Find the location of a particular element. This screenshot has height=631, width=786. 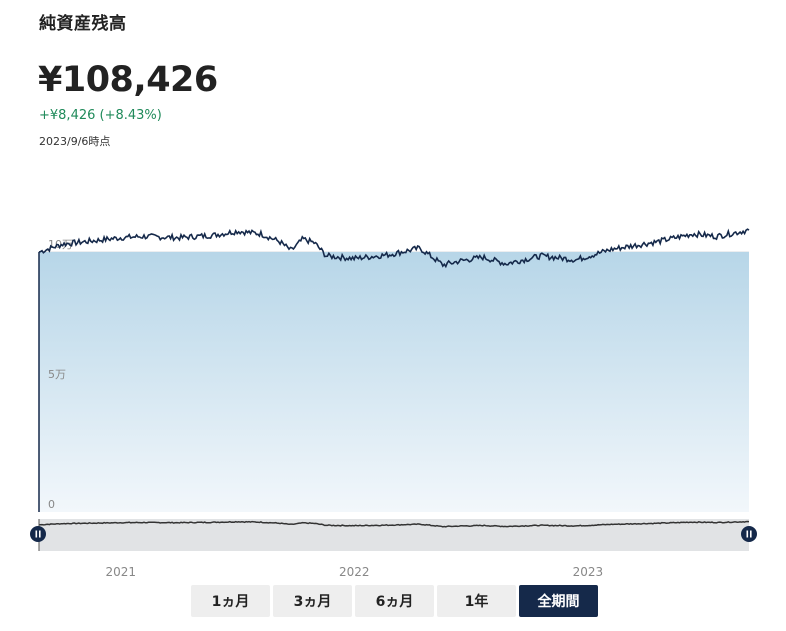

range-tab: 全期間 is located at coordinates (558, 601).